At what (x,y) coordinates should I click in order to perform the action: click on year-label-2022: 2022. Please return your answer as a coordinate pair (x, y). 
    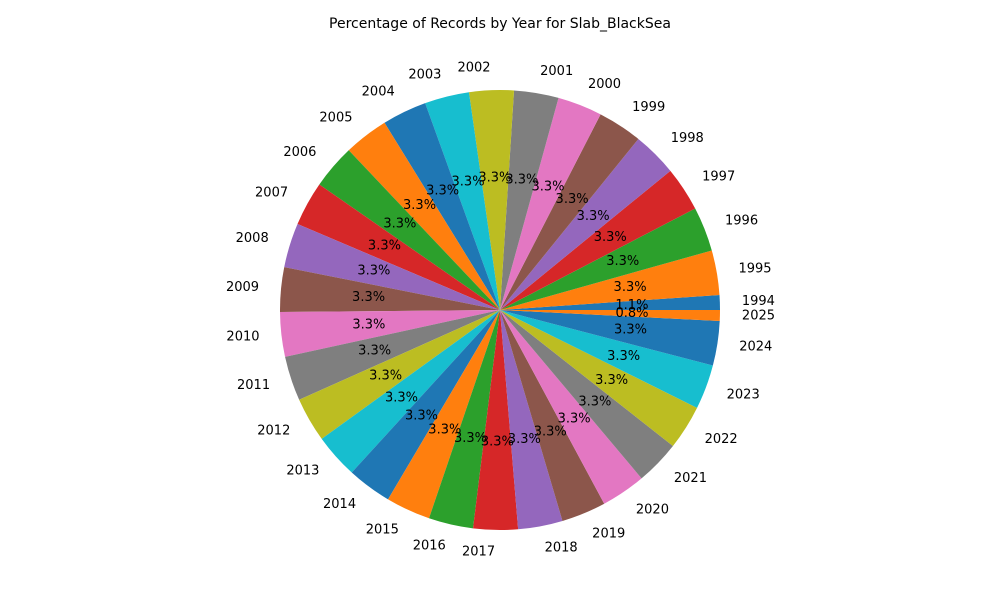
    Looking at the image, I should click on (721, 439).